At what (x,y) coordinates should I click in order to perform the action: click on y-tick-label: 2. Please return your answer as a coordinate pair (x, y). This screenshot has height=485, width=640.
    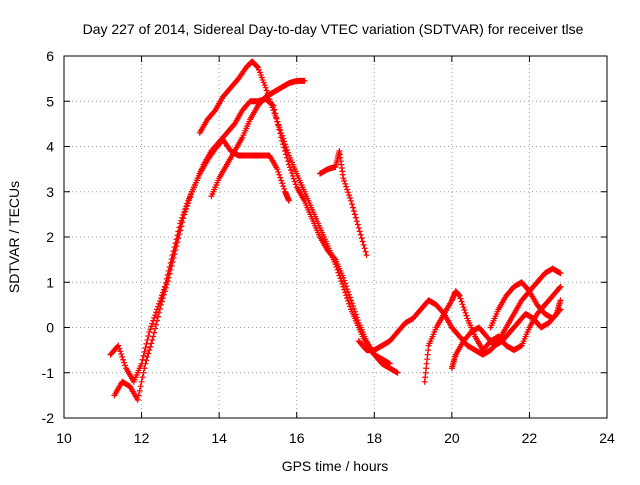
    Looking at the image, I should click on (50, 237).